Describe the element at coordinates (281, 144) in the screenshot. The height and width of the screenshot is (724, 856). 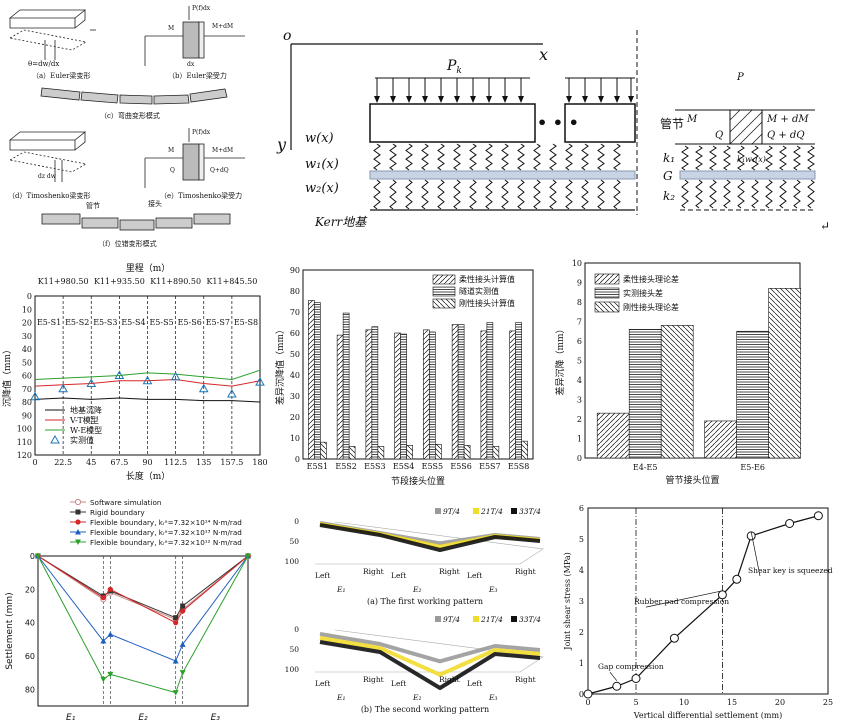
I see `kerr-y-label: y` at that location.